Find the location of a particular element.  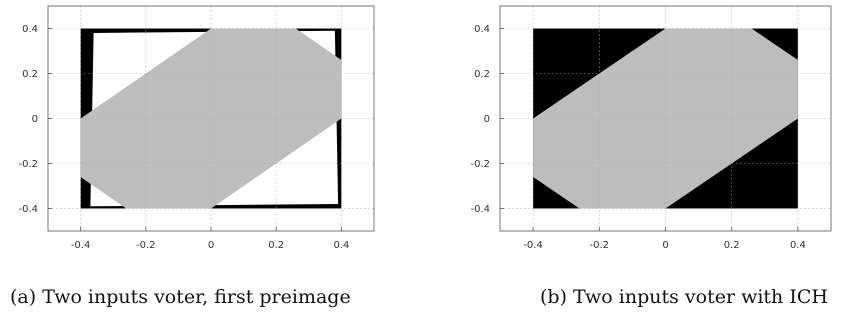

caption-b: (b) Two inputs voter with ICH is located at coordinates (684, 297).